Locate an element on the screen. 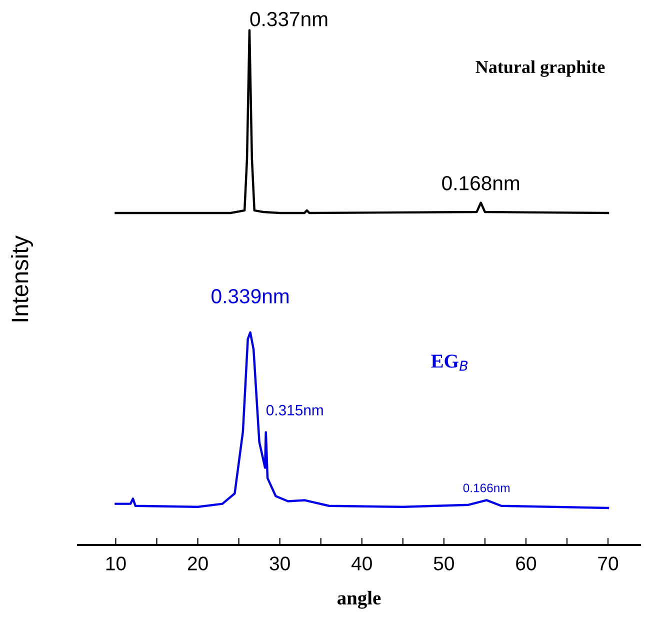  x-tick-label: 20 is located at coordinates (198, 563).